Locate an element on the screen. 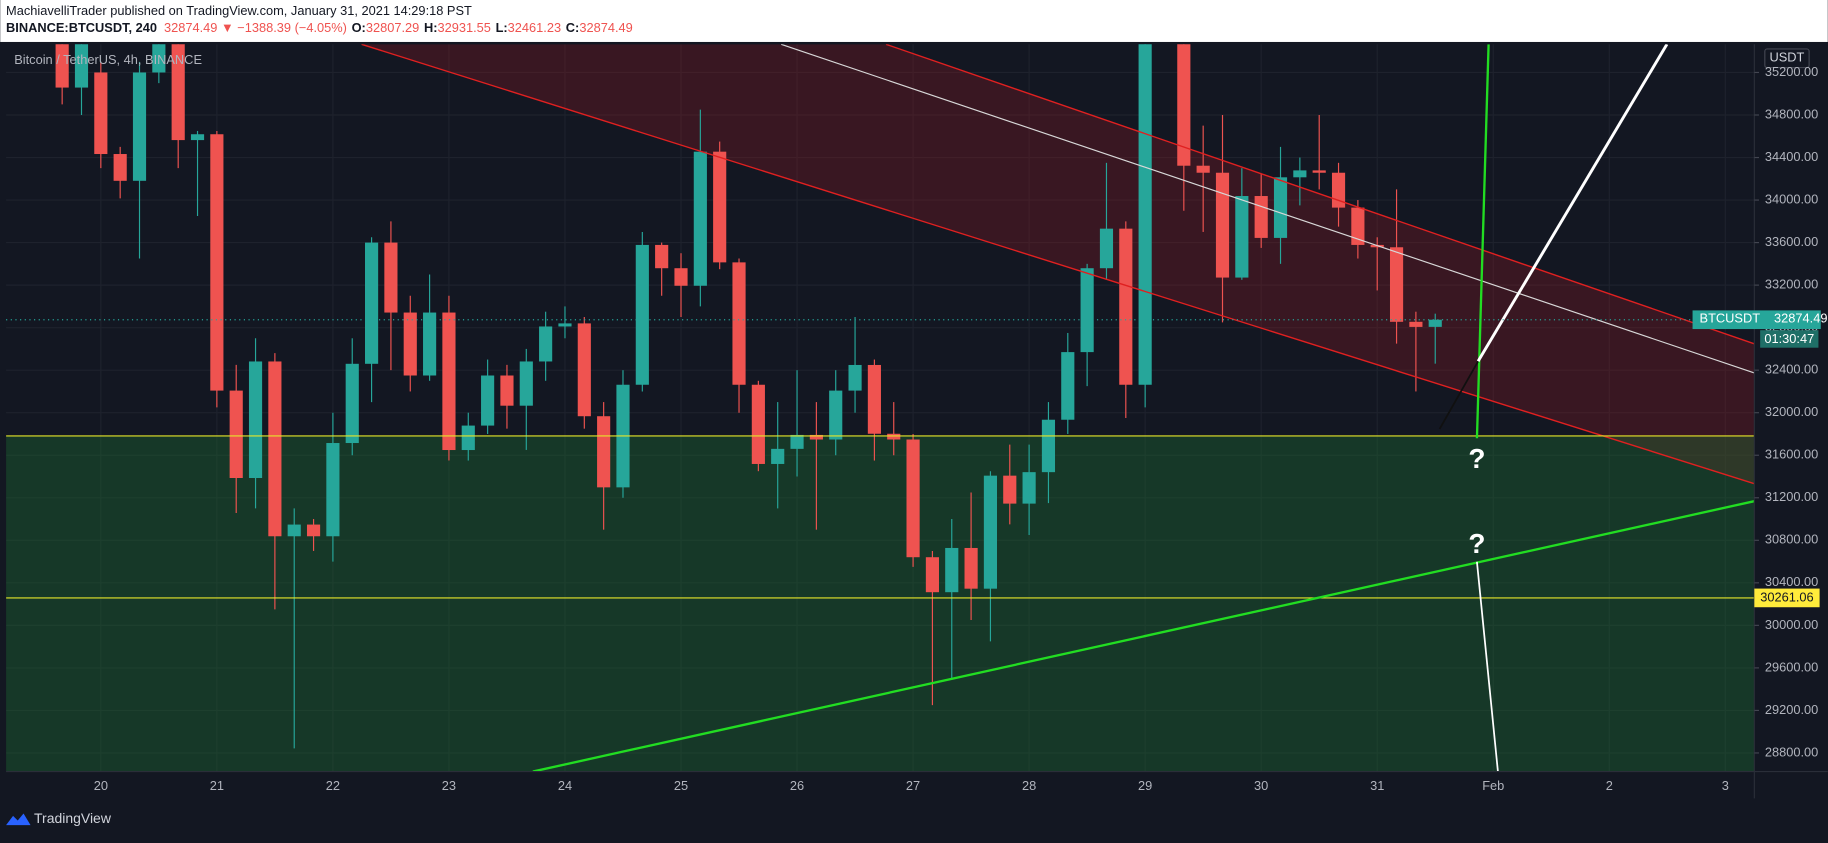 The image size is (1828, 843). x-tick-label: 30 is located at coordinates (1261, 785).